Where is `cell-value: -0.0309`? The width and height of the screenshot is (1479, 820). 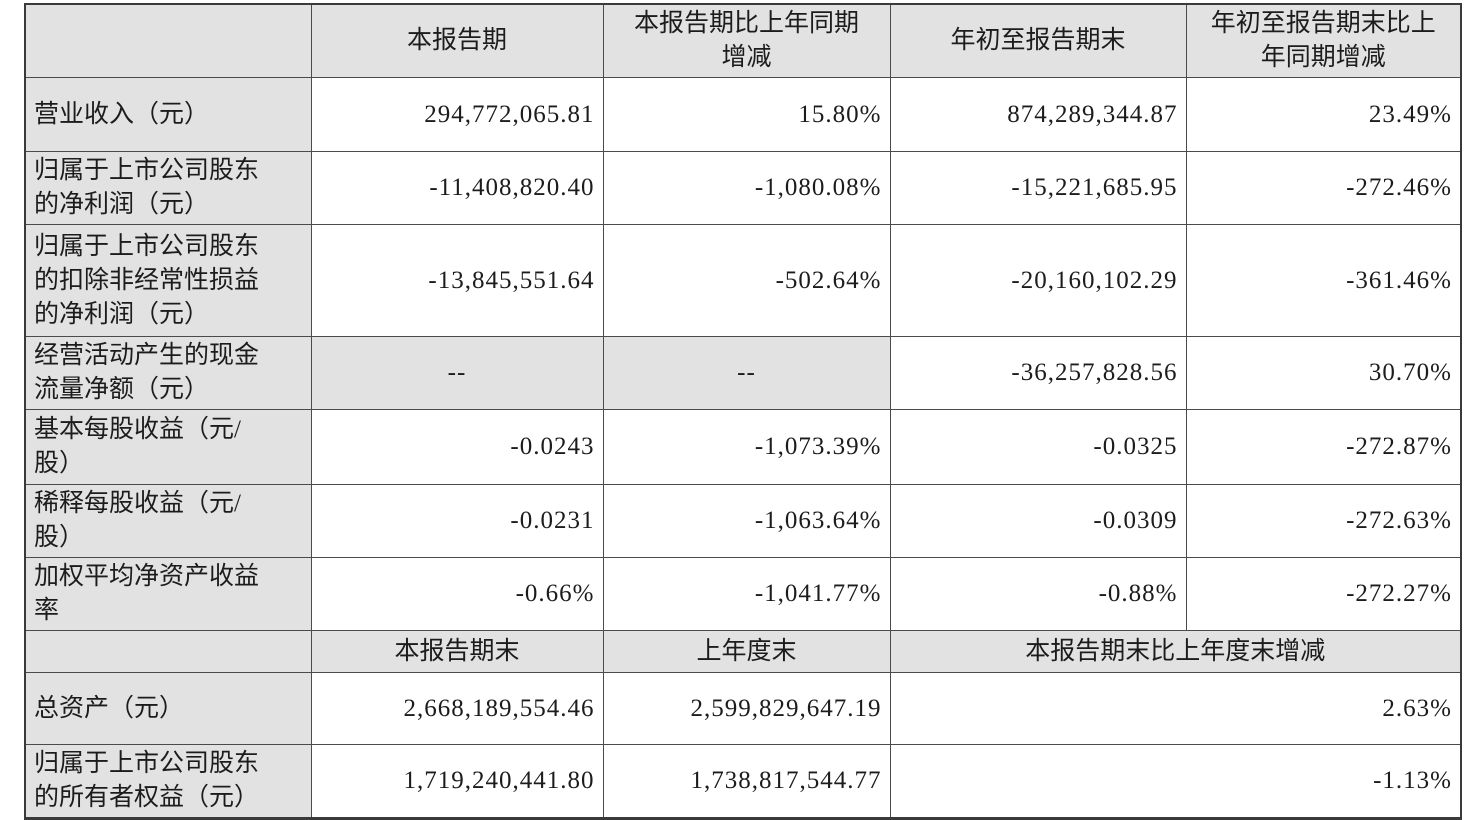 cell-value: -0.0309 is located at coordinates (1038, 521).